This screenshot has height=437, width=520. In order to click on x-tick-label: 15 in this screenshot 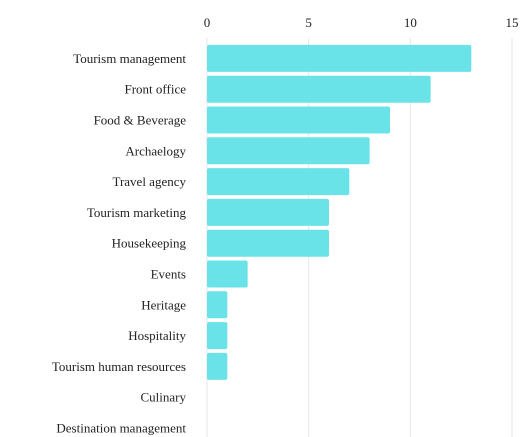, I will do `click(512, 22)`.